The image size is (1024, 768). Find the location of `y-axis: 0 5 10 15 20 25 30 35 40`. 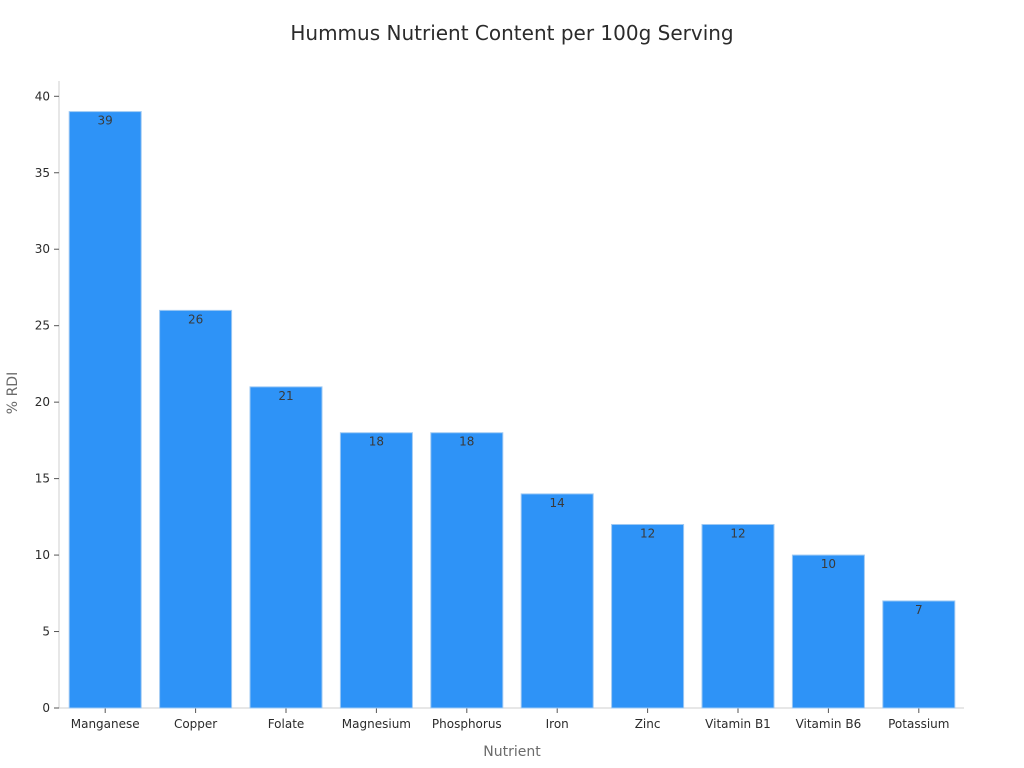

y-axis: 0 5 10 15 20 25 30 35 40 is located at coordinates (47, 398).